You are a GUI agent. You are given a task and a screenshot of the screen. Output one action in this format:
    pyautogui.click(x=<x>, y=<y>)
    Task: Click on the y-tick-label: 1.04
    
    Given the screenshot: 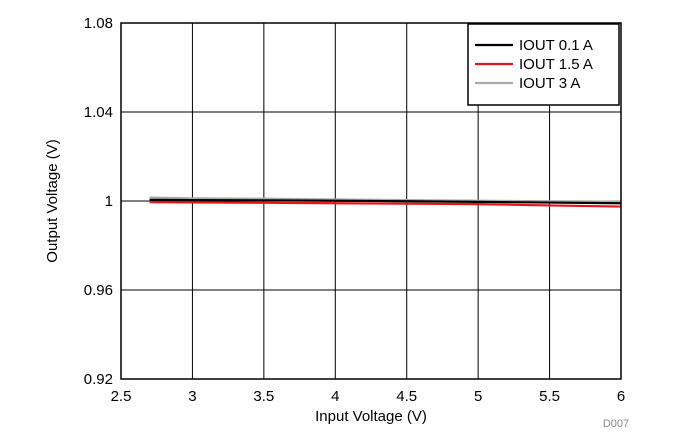 What is the action you would take?
    pyautogui.click(x=98, y=112)
    